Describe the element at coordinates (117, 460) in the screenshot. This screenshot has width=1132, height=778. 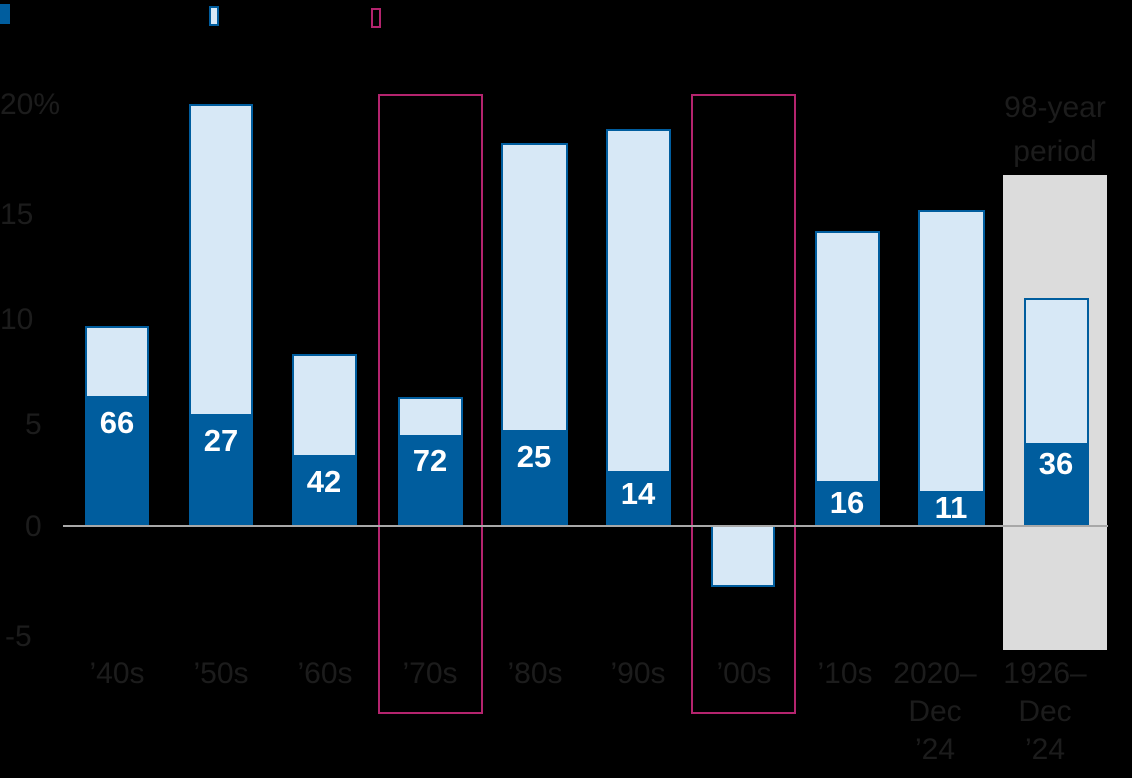
I see `bar-40s-component` at that location.